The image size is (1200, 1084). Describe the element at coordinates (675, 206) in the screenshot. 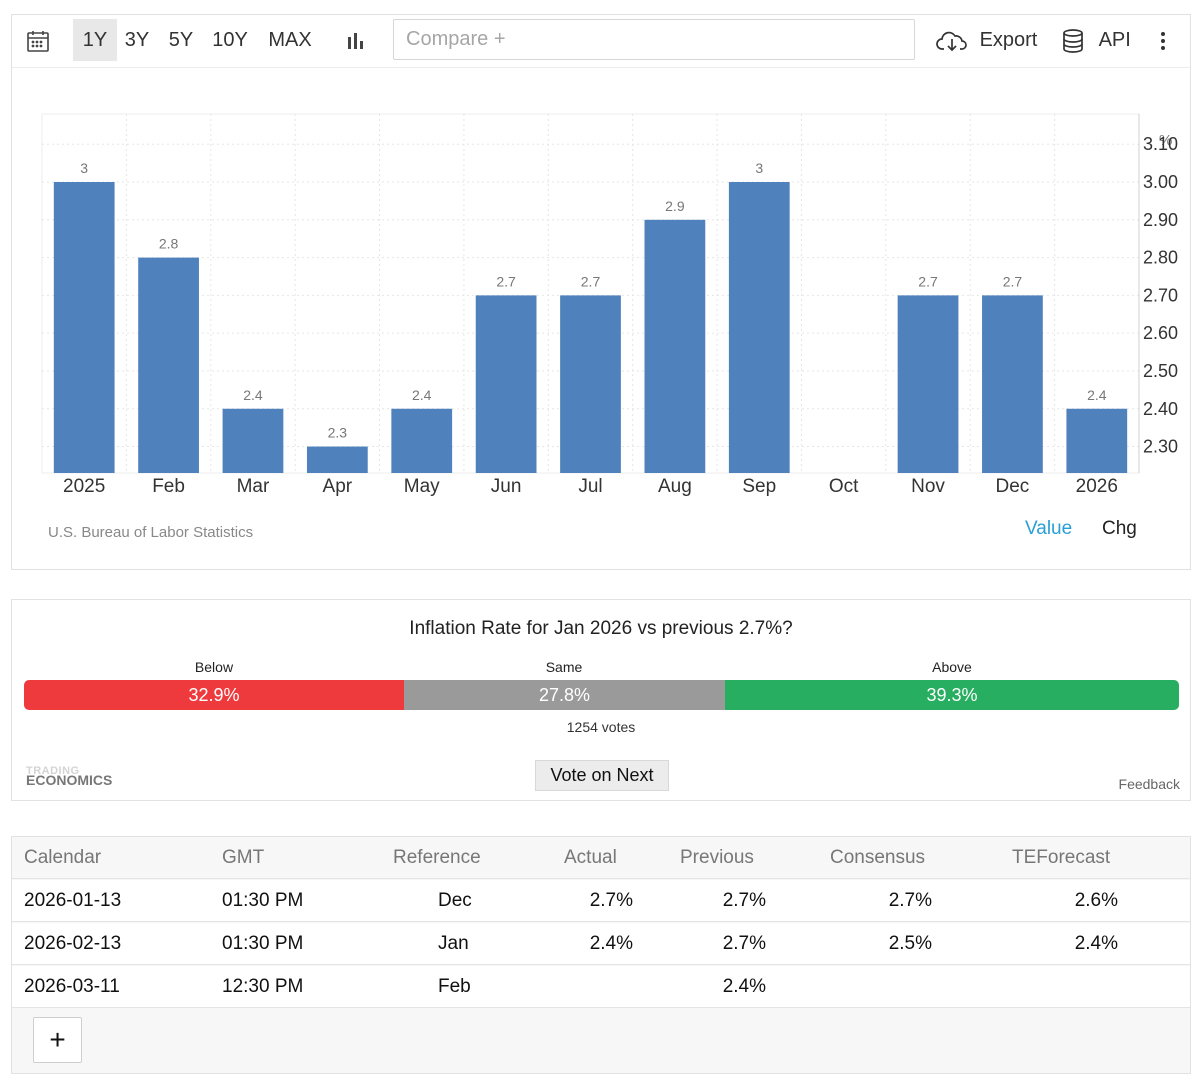

I see `data-label: 2.9` at that location.